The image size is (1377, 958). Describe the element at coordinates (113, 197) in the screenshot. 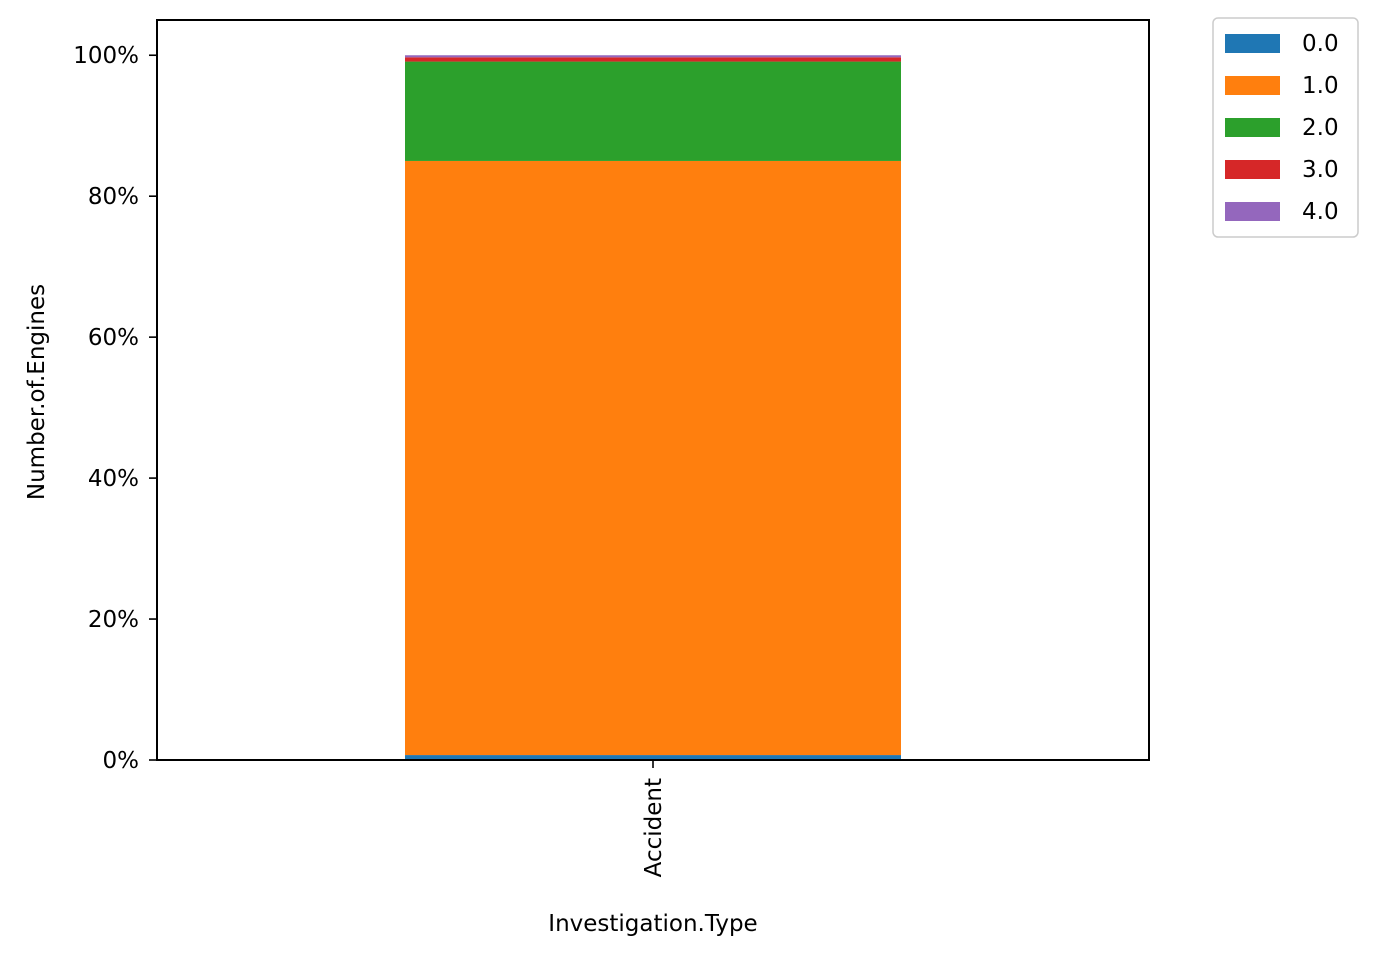

I see `y-tick-label: 80%` at that location.